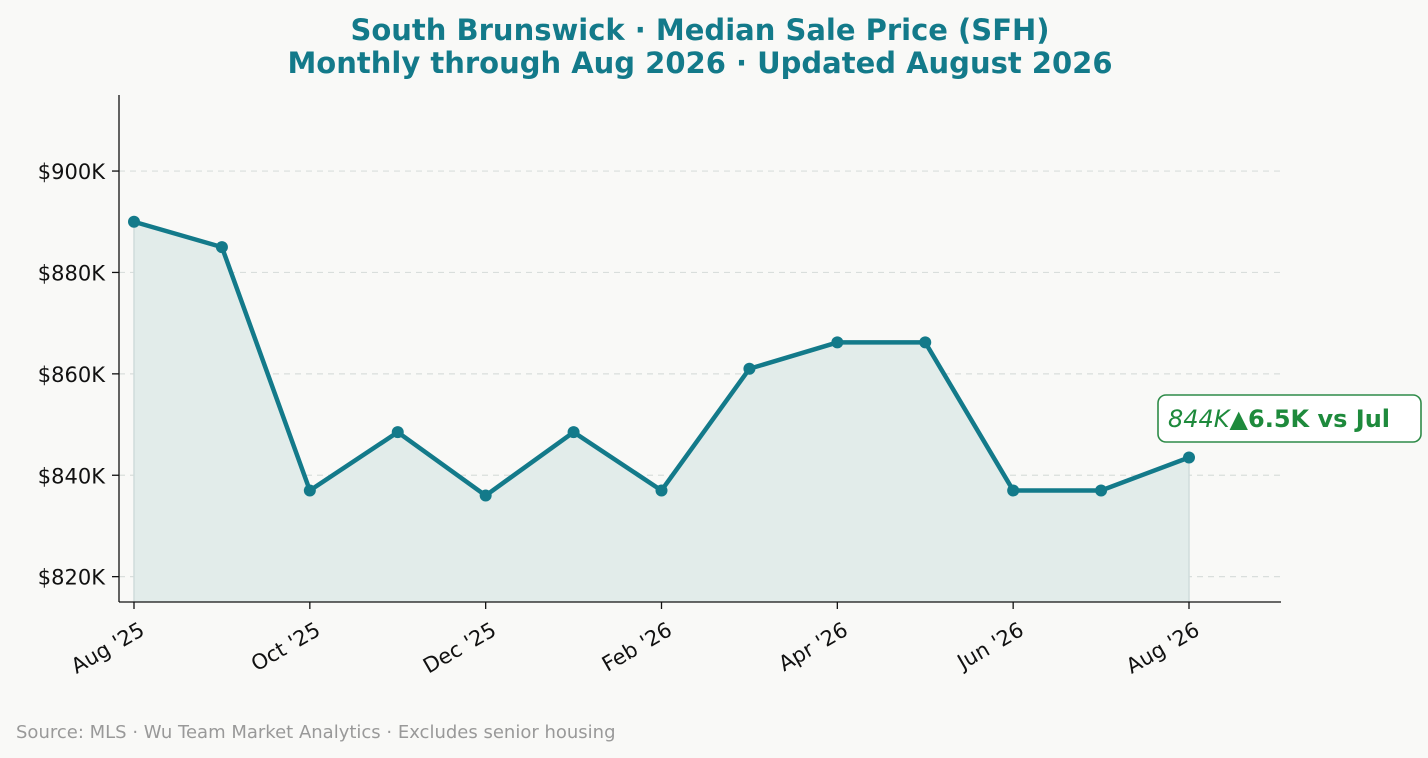  Describe the element at coordinates (1162, 648) in the screenshot. I see `x-tick-label: Aug '26` at that location.